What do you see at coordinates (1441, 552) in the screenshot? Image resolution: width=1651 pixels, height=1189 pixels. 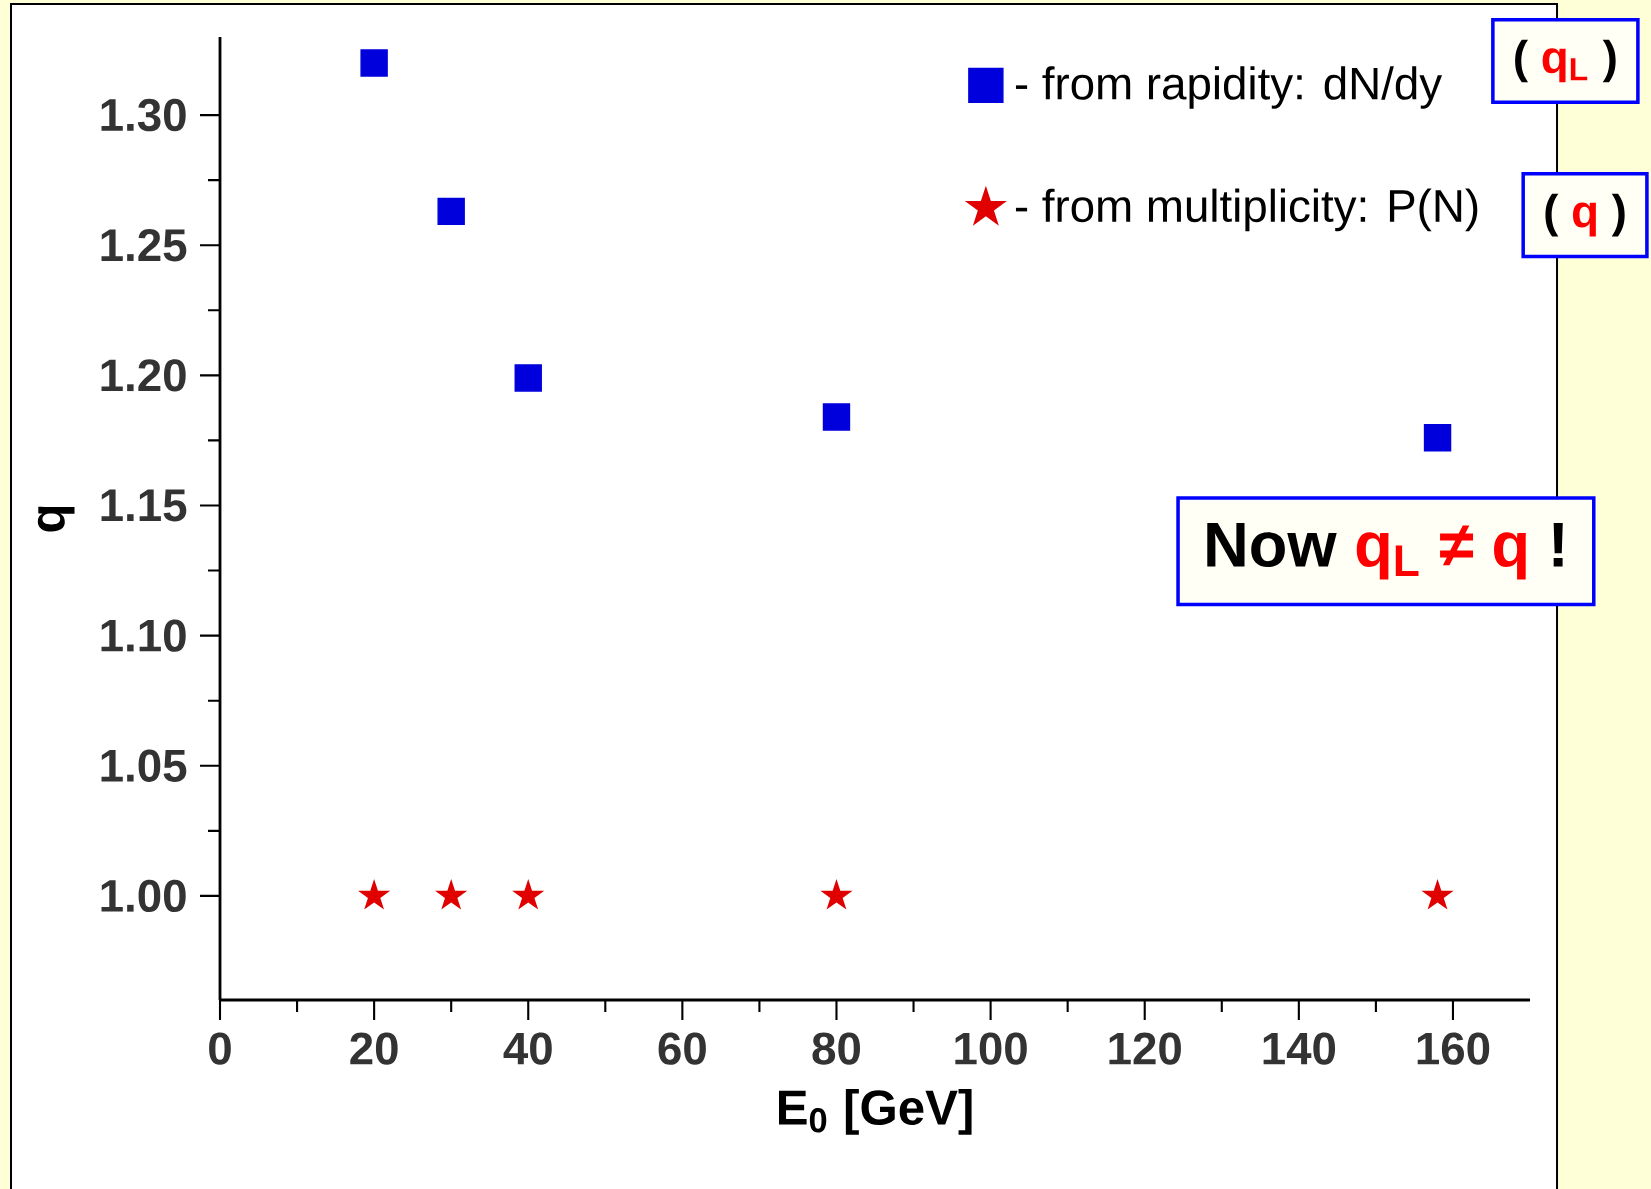 I see `annotation: q$_{L}$ ≠ q` at bounding box center [1441, 552].